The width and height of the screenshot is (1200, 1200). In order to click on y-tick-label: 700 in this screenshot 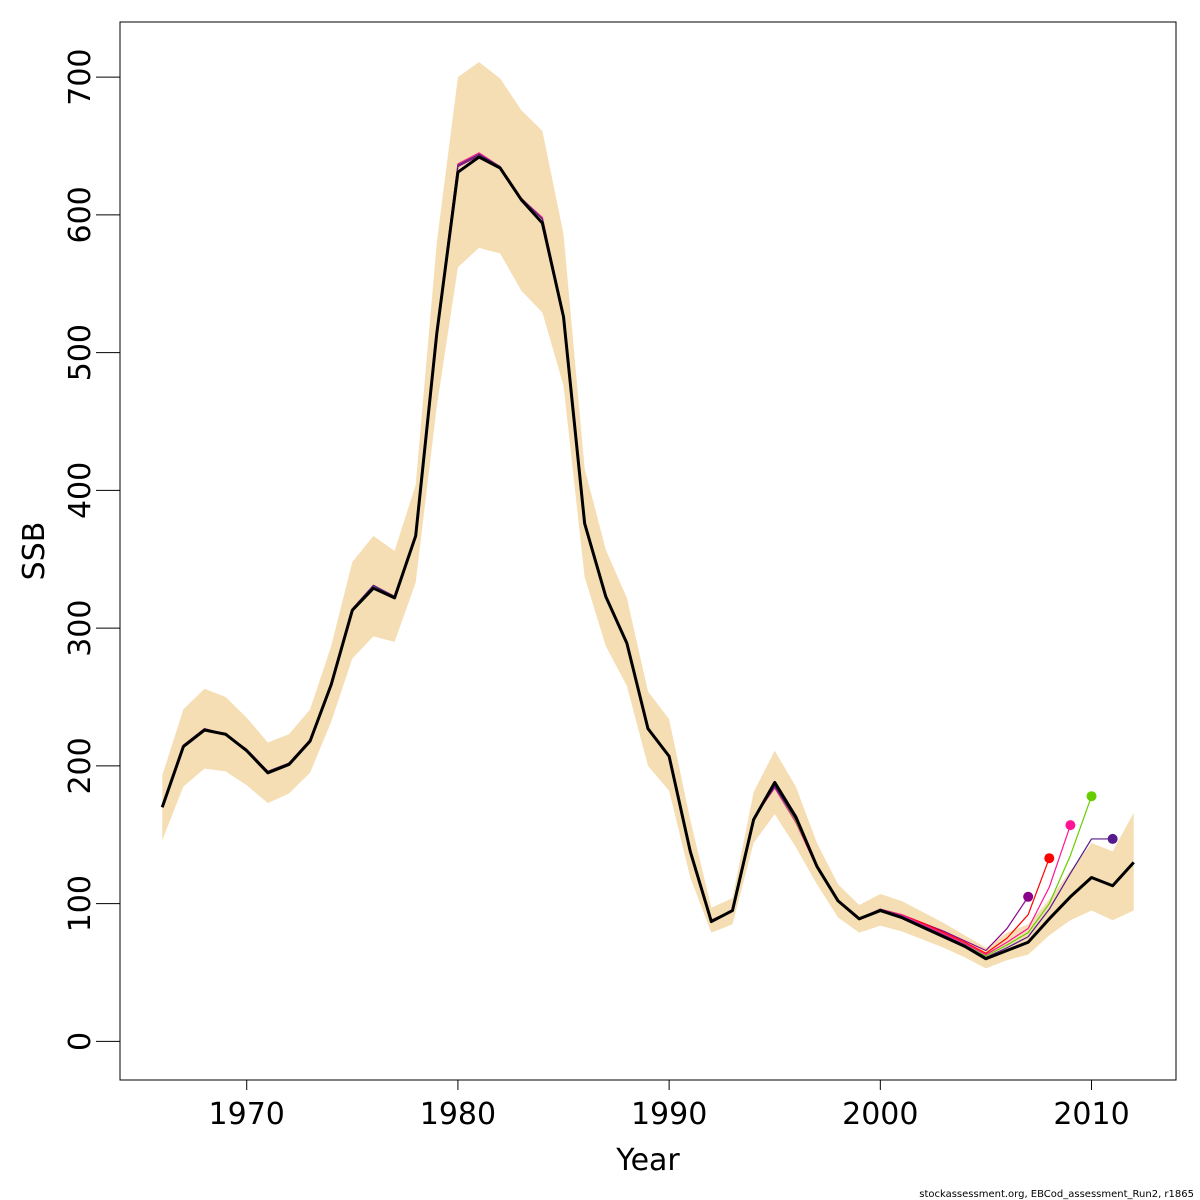, I will do `click(80, 76)`.